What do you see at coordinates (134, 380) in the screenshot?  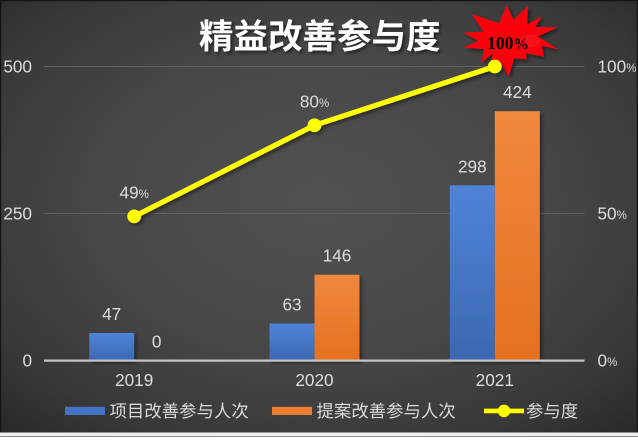 I see `svg-text: 2019` at bounding box center [134, 380].